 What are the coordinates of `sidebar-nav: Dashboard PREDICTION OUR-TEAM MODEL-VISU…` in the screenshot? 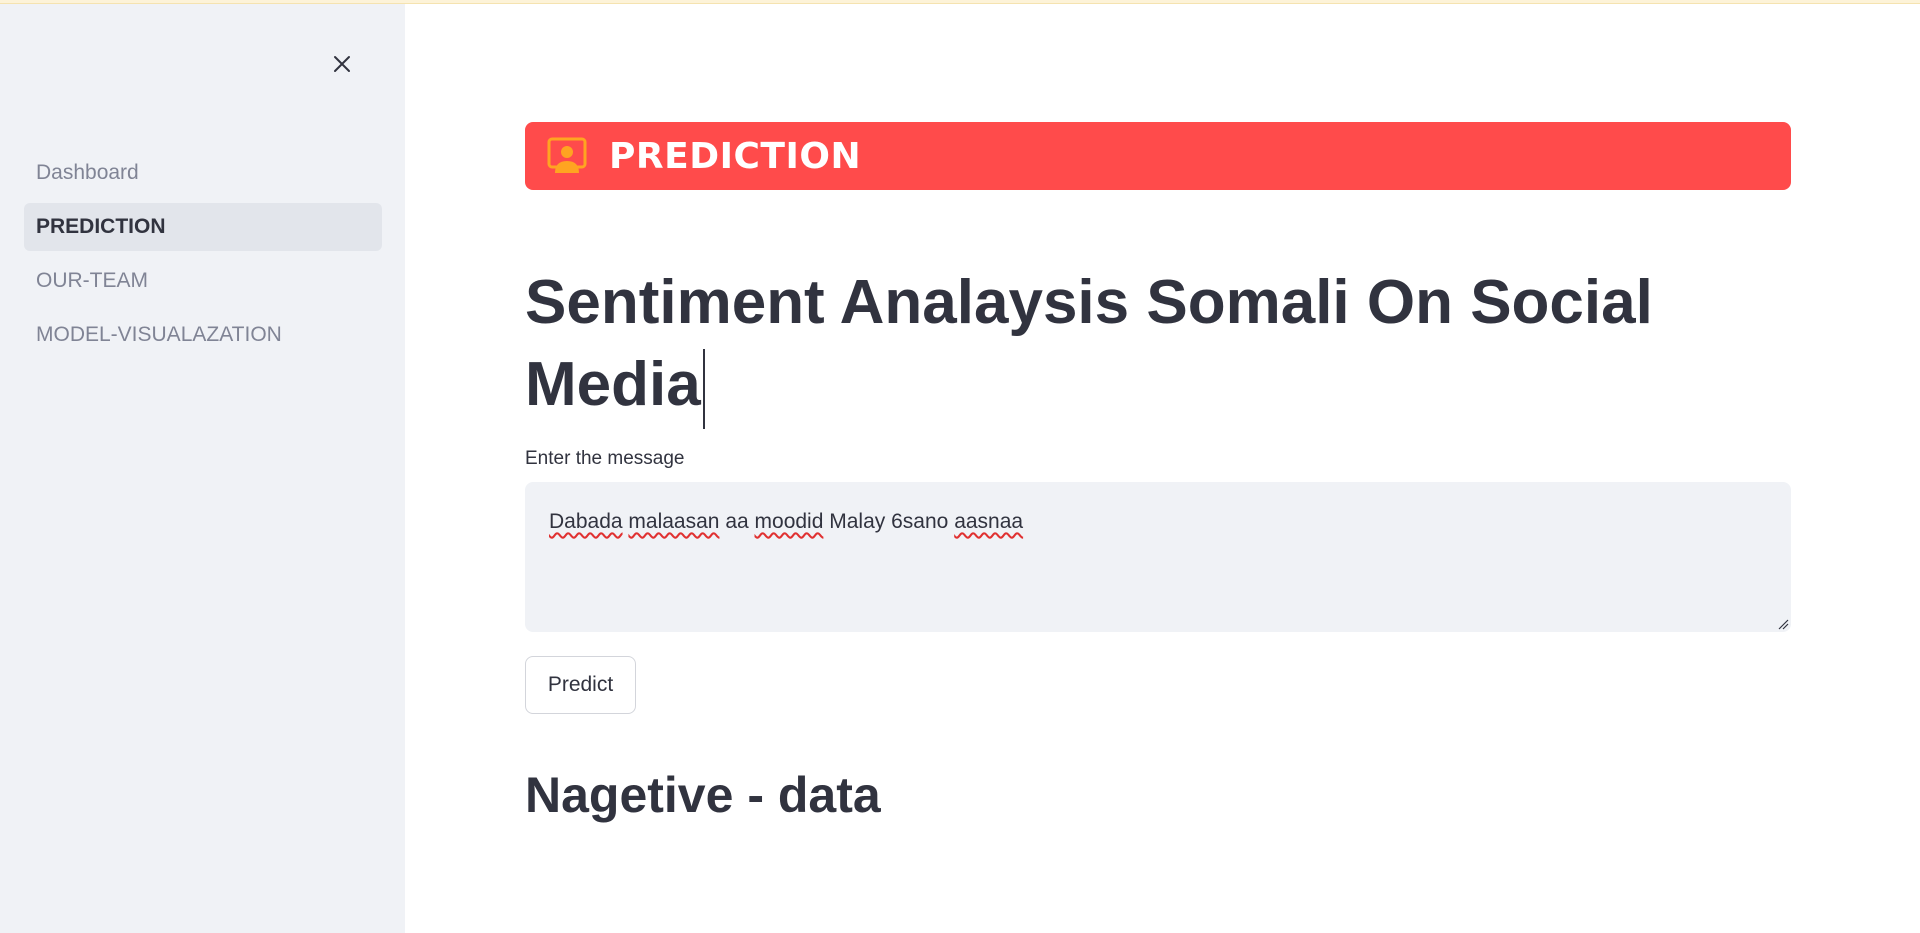 It's located at (203, 257).